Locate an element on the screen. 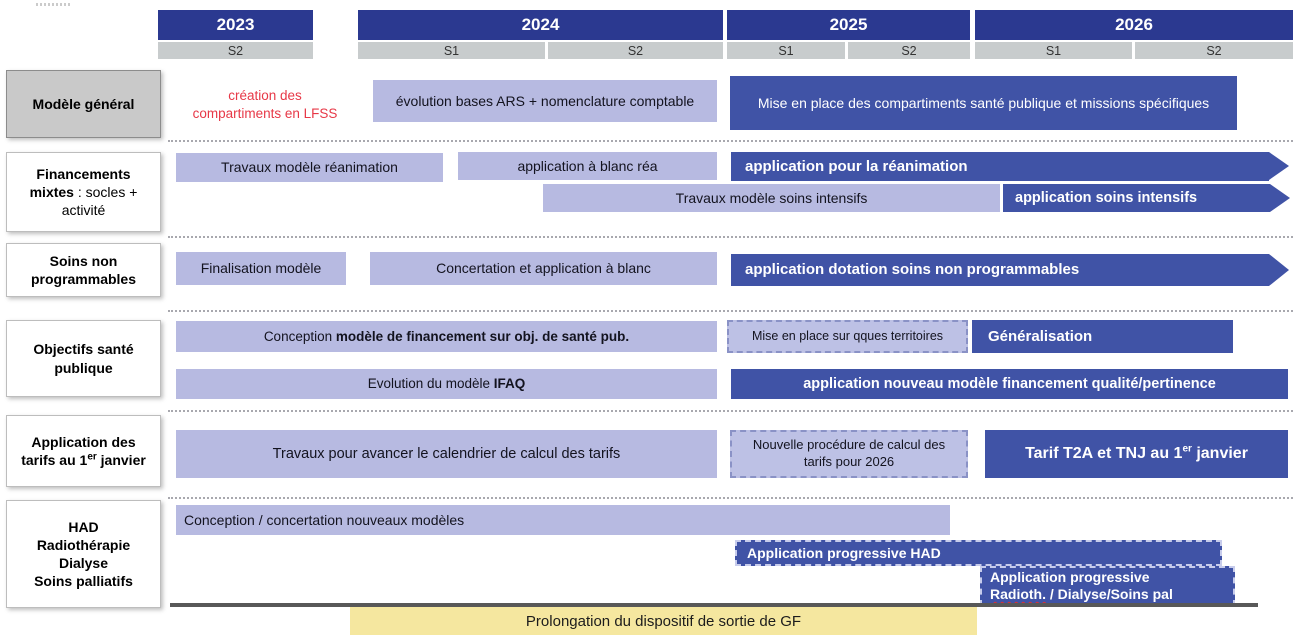 The height and width of the screenshot is (642, 1297). bar-text-line2: Radioth. / Dialyse/Soins pal is located at coordinates (1081, 594).